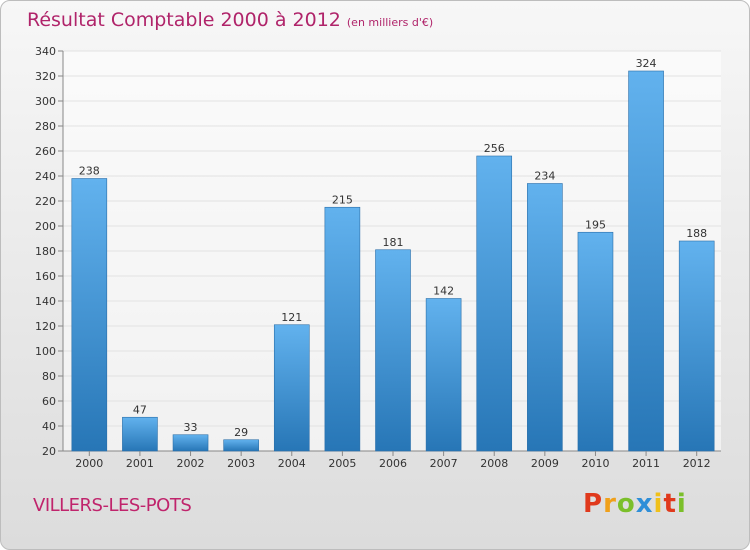 The image size is (750, 550). What do you see at coordinates (697, 463) in the screenshot?
I see `x-tick-label: 2012` at bounding box center [697, 463].